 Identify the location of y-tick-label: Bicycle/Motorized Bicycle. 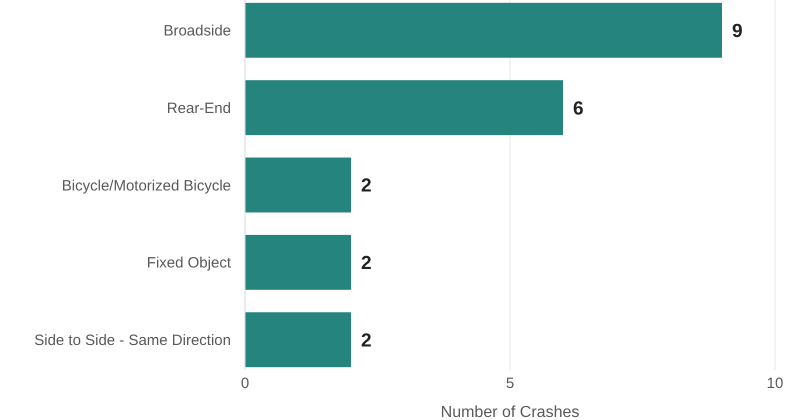
(146, 185).